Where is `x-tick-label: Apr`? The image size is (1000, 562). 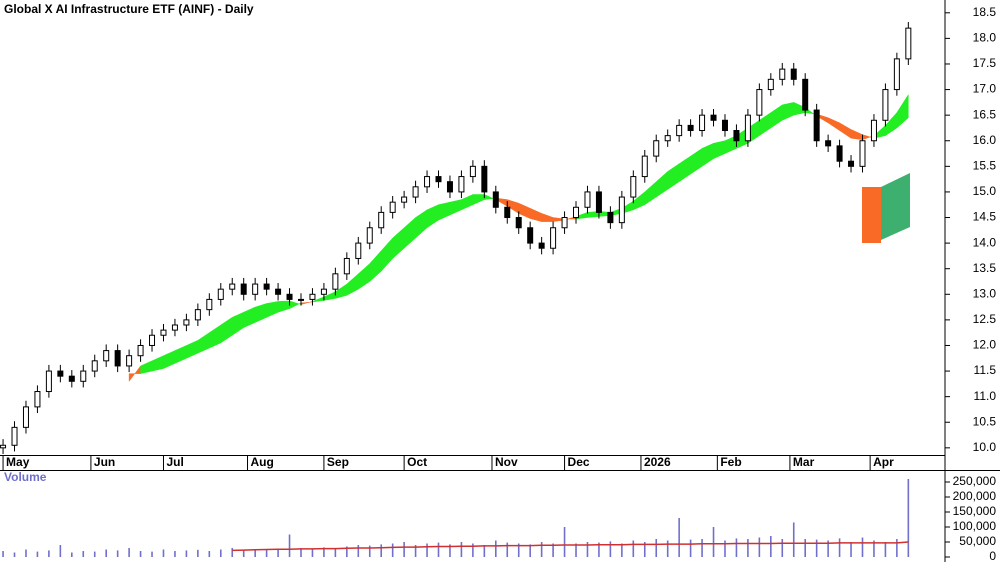 x-tick-label: Apr is located at coordinates (883, 462).